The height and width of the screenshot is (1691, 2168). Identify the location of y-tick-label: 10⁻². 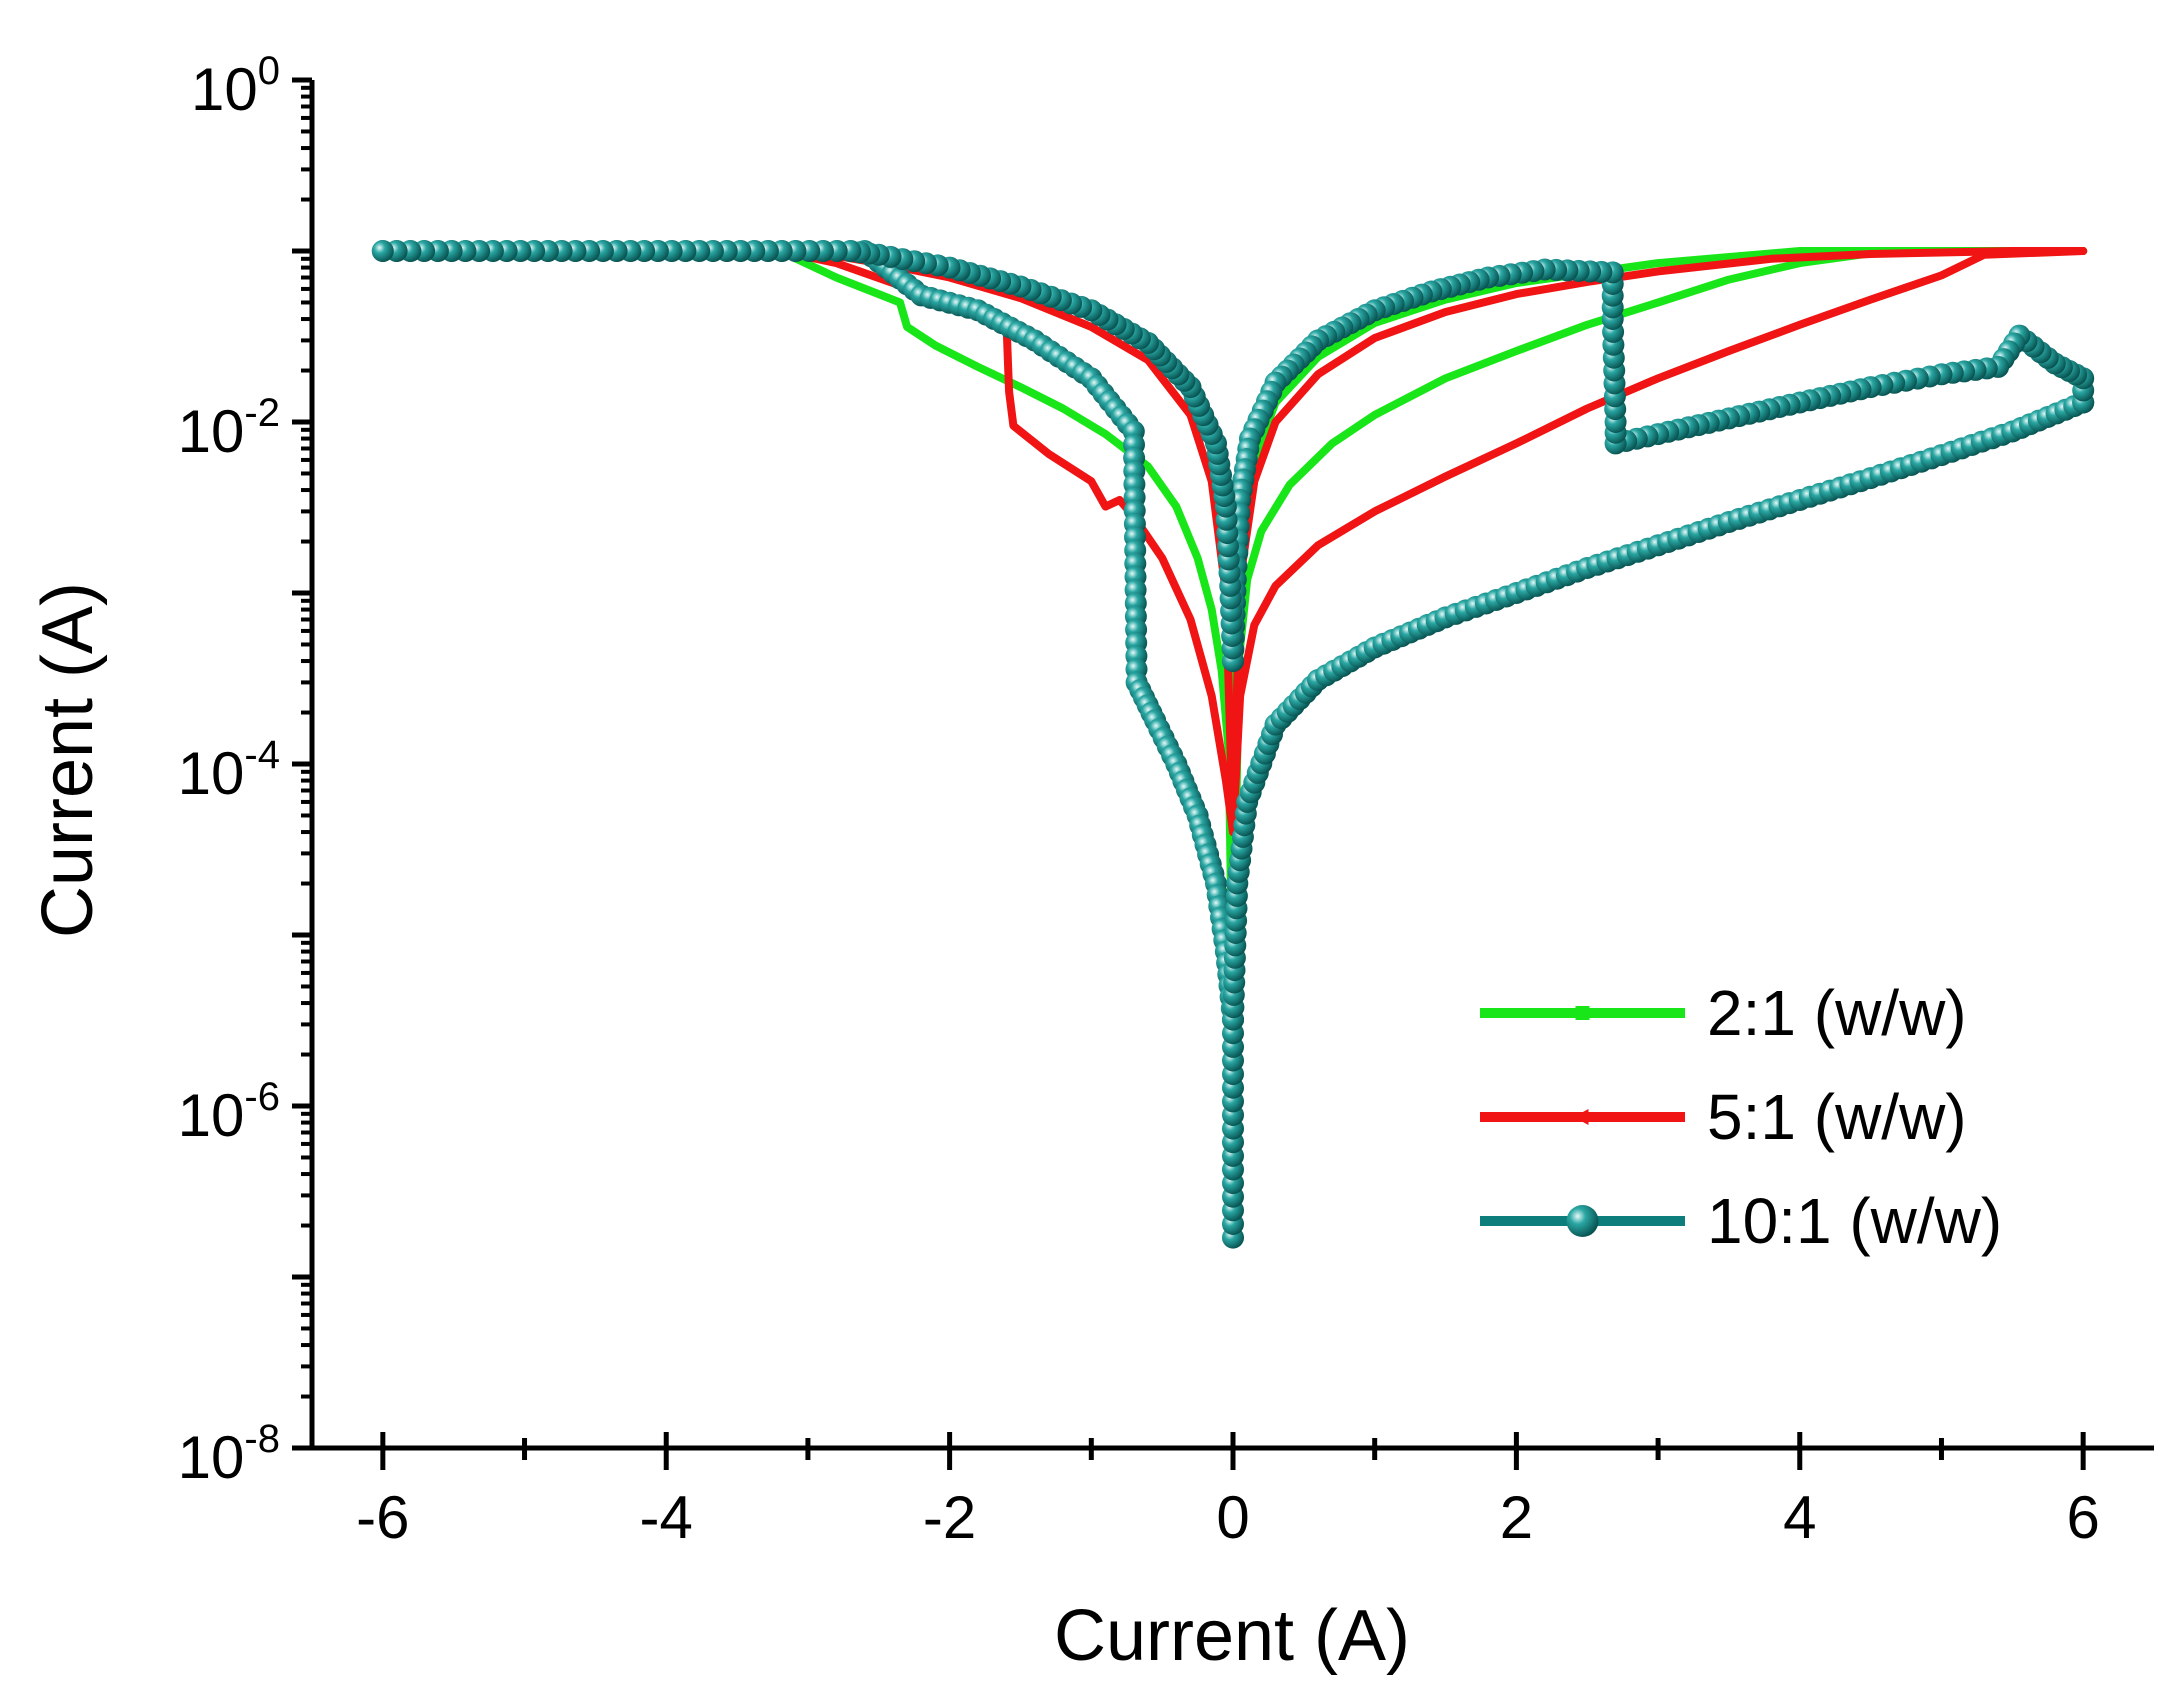
(229, 428).